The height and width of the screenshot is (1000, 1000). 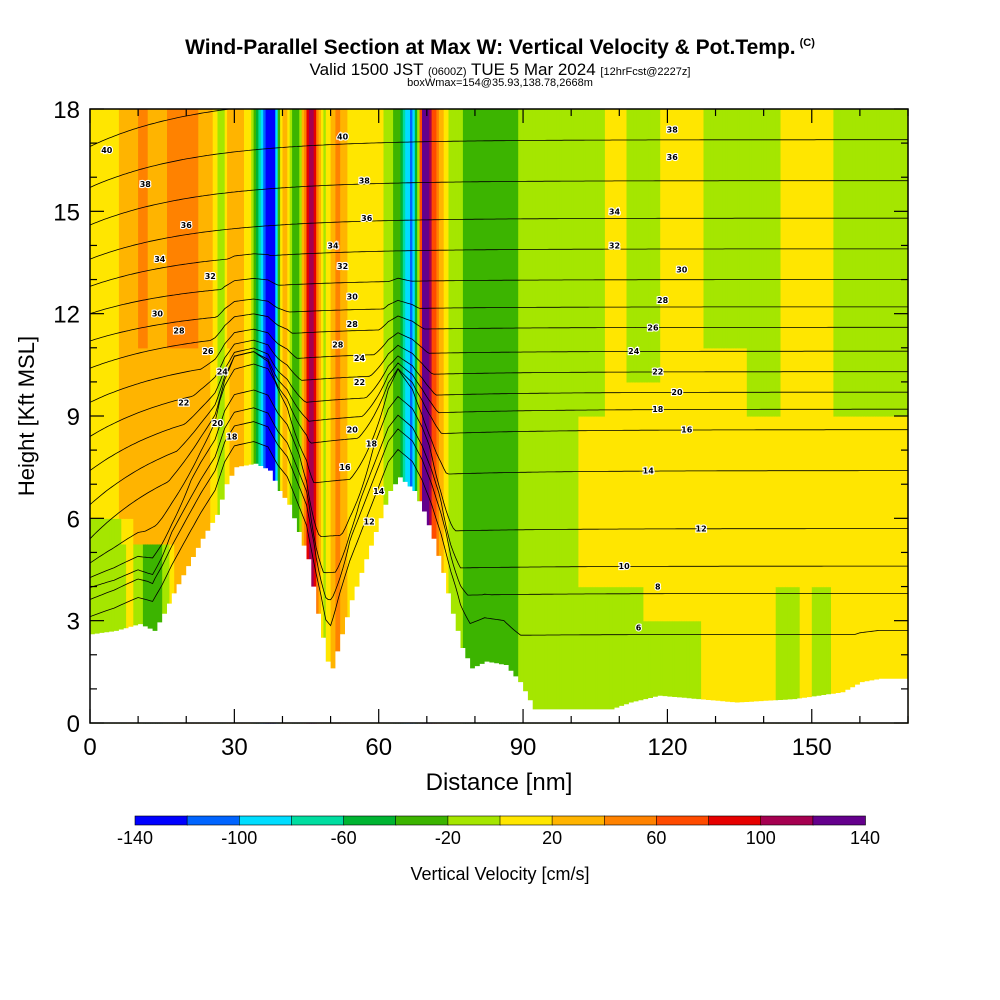 What do you see at coordinates (673, 157) in the screenshot?
I see `contour-label: 36` at bounding box center [673, 157].